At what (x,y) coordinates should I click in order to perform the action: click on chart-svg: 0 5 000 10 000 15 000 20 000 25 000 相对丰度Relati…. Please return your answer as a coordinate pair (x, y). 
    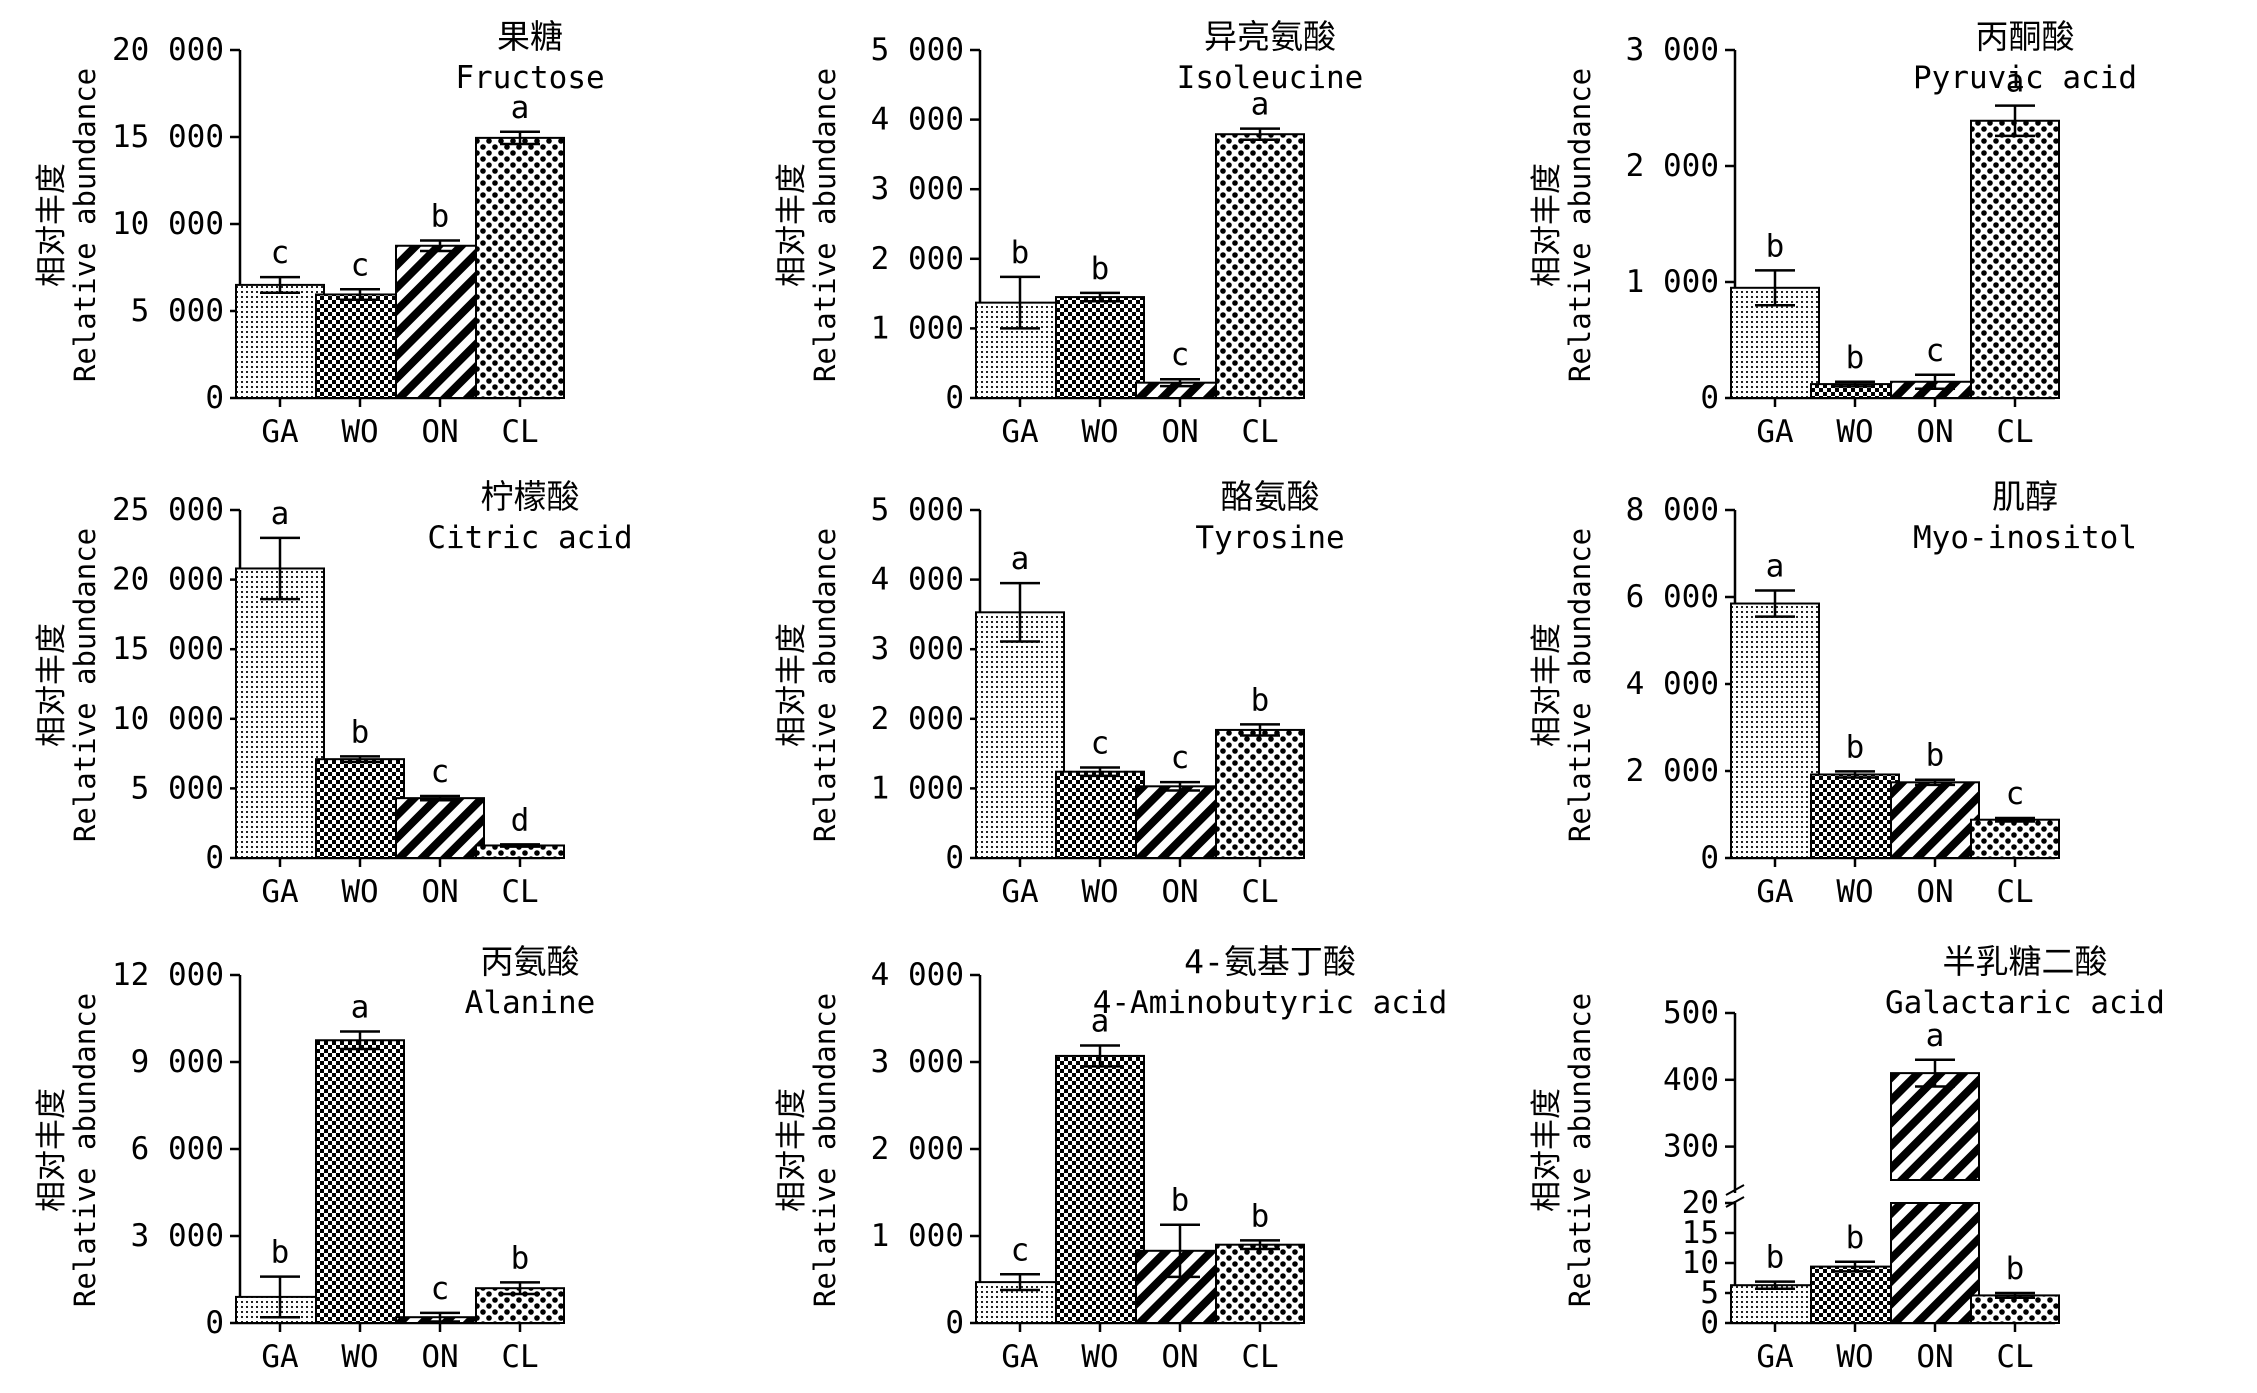
    Looking at the image, I should click on (333, 693).